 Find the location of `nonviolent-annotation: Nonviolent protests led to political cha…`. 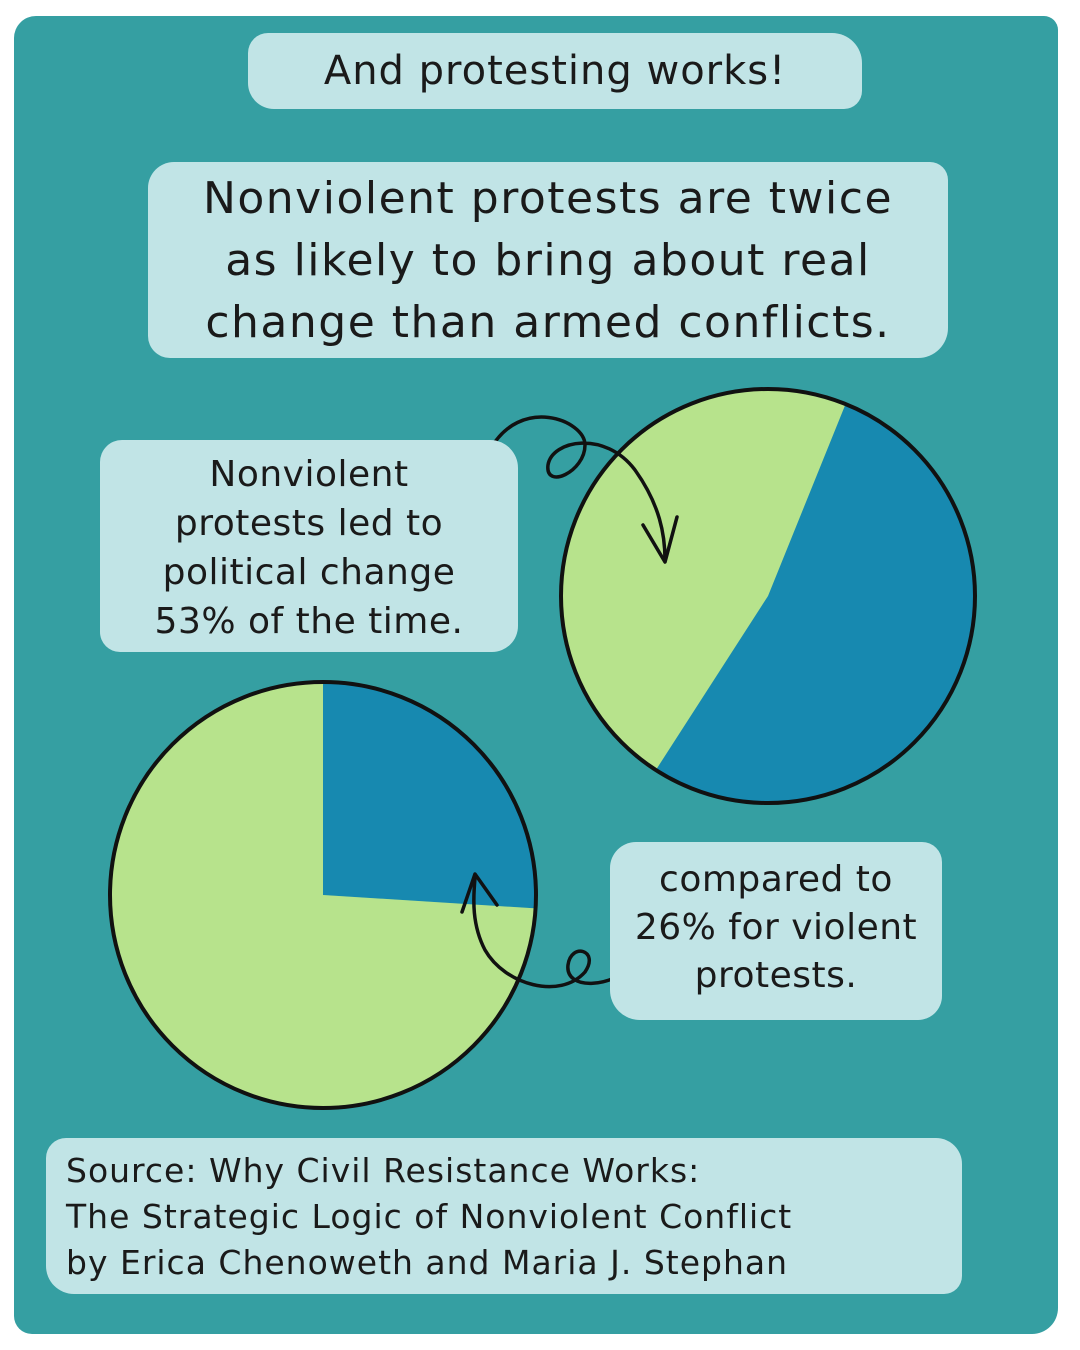

nonviolent-annotation: Nonviolent protests led to political cha… is located at coordinates (309, 546).